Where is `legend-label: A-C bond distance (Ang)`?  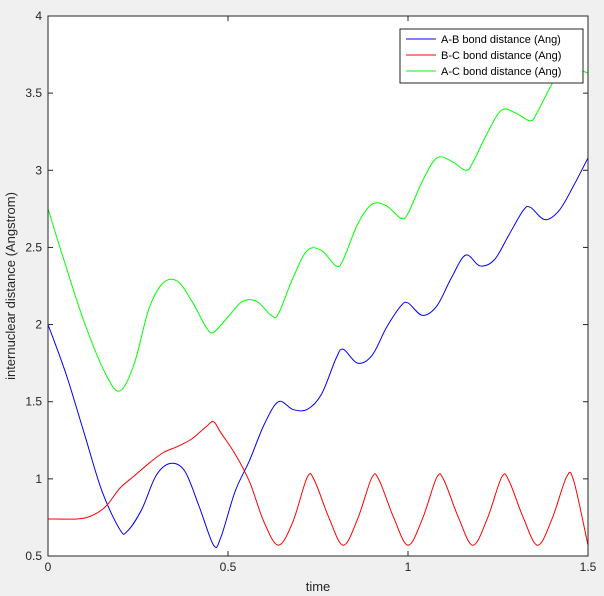
legend-label: A-C bond distance (Ang) is located at coordinates (501, 72).